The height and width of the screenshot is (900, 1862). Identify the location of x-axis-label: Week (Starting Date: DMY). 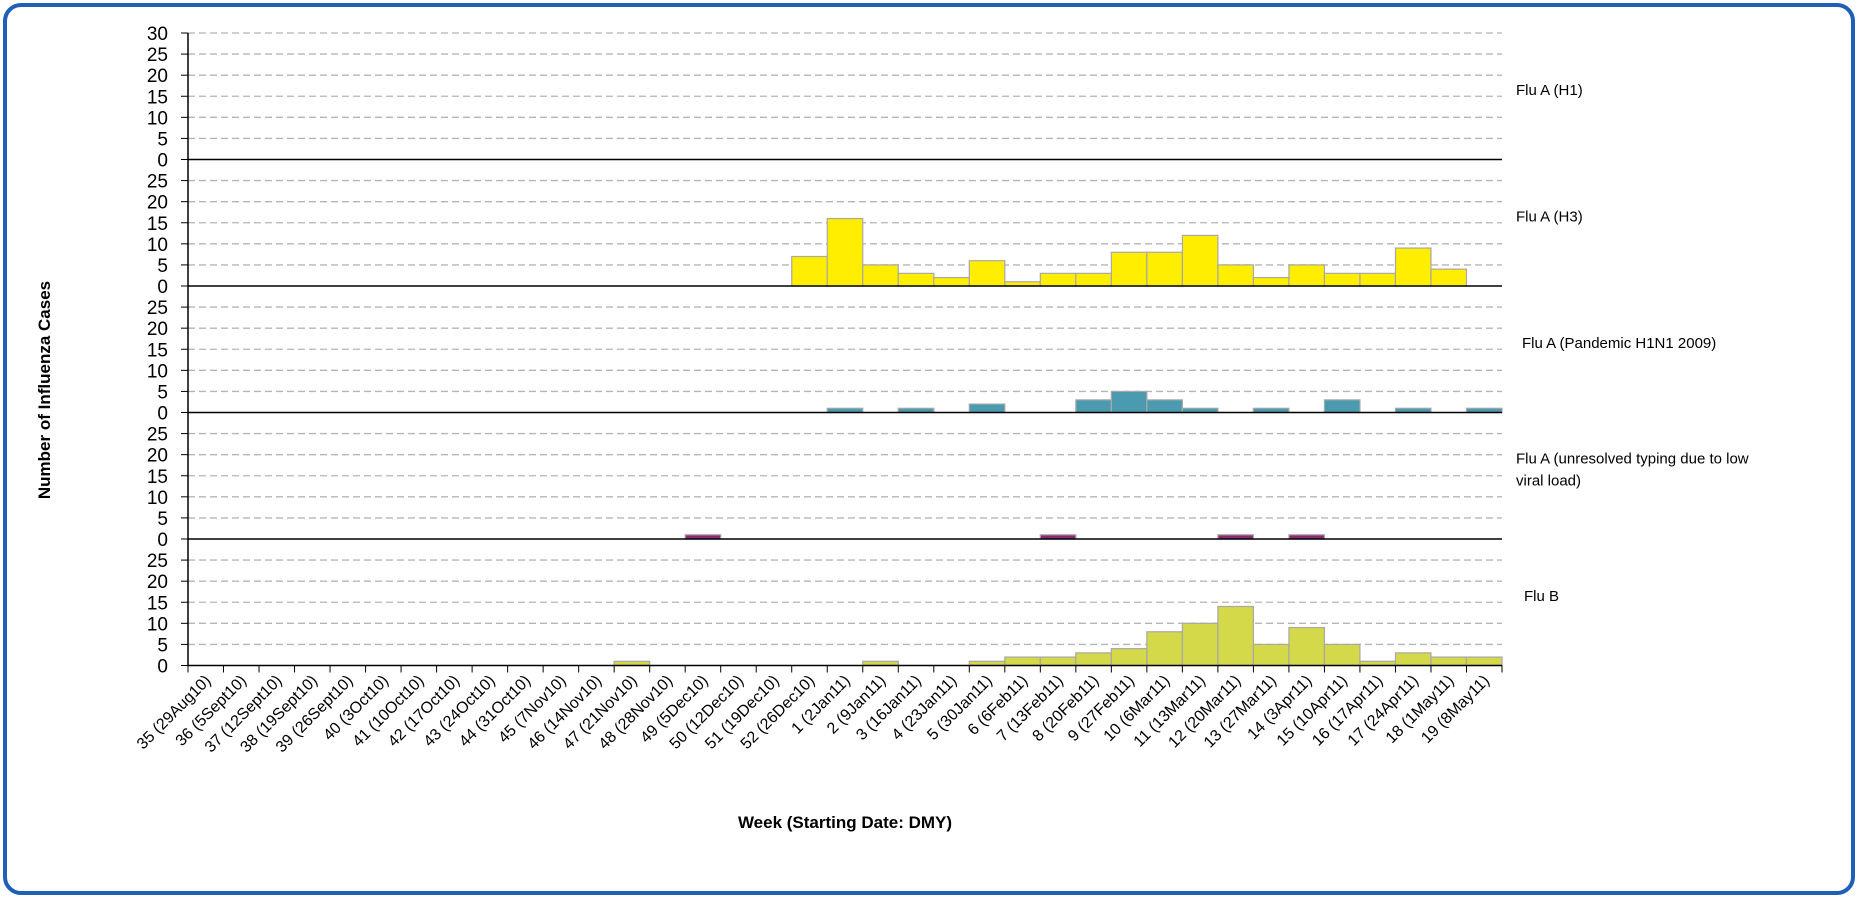
(845, 822).